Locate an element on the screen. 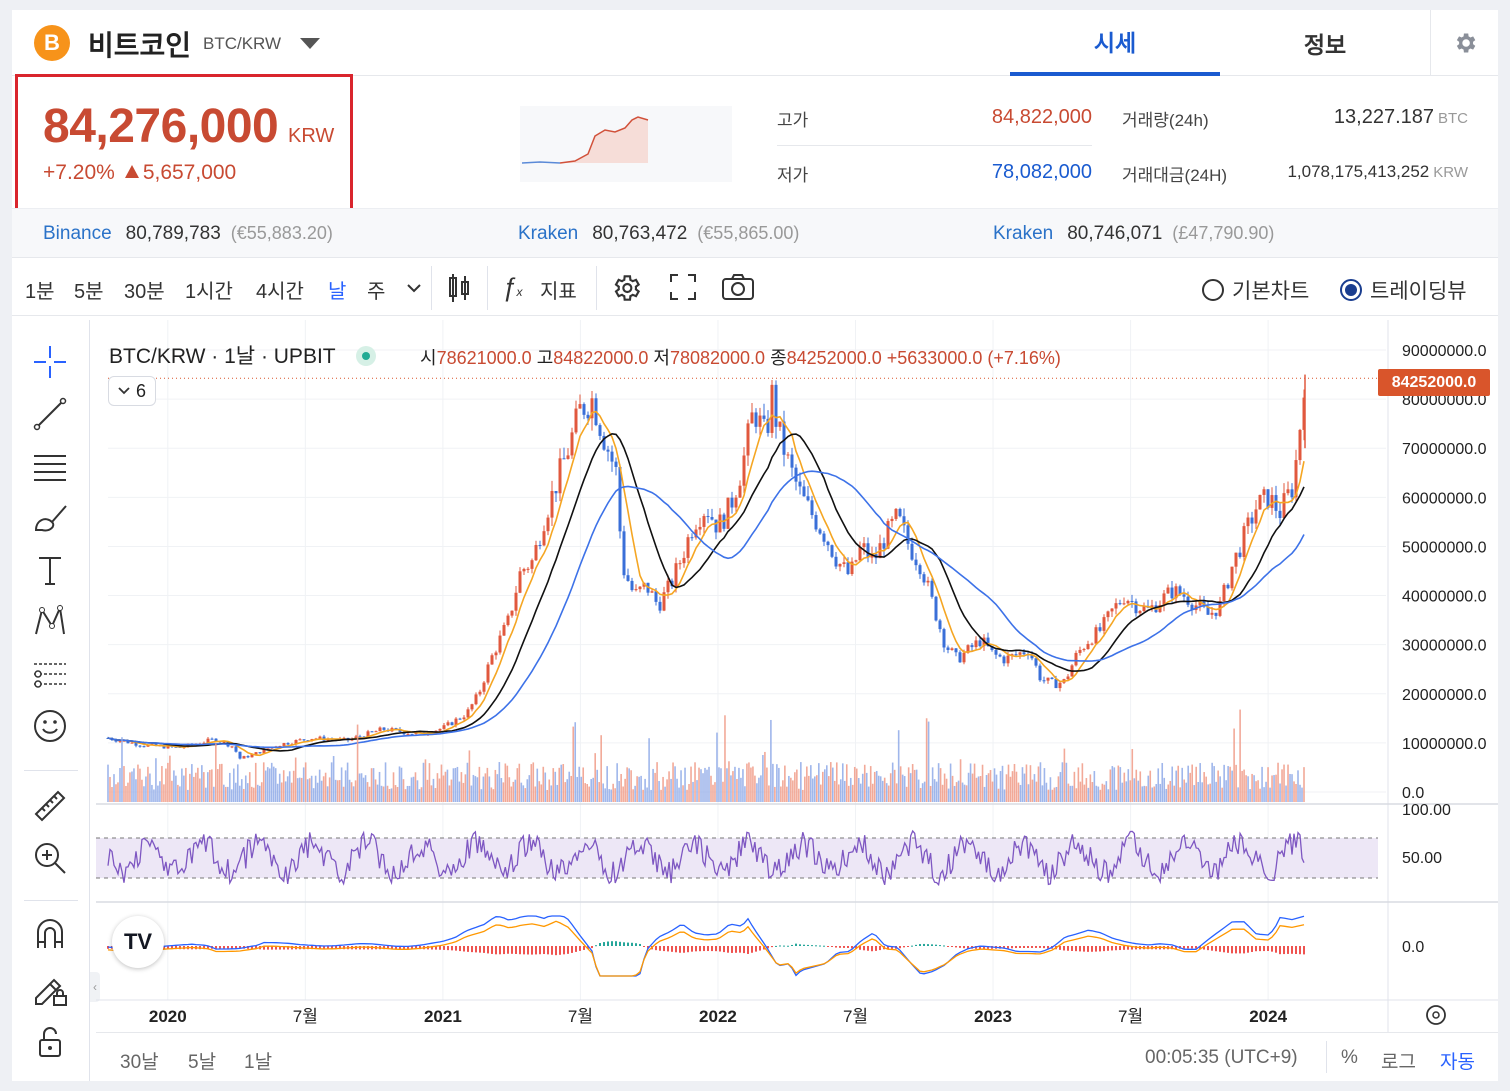  crosshair-icon is located at coordinates (50, 362).